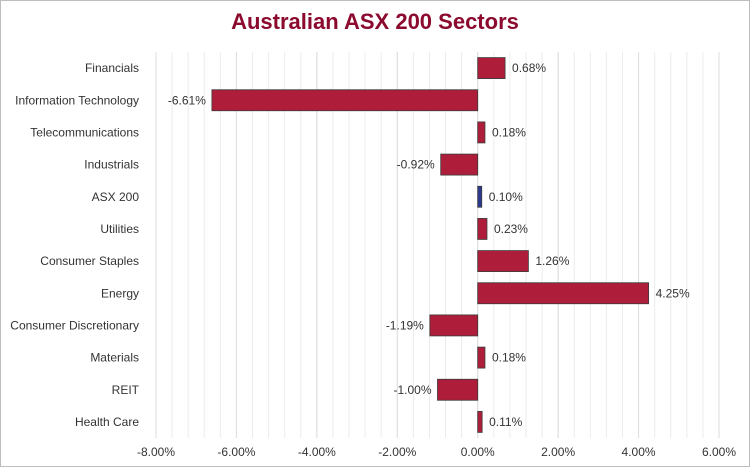  I want to click on category-label: Utilities, so click(119, 229).